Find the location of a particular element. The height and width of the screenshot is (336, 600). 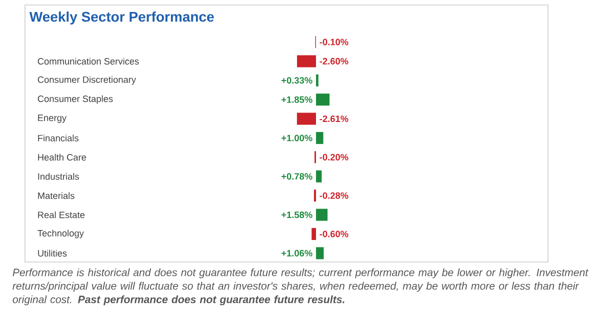

y-tick-label: Consumer Staples is located at coordinates (75, 99).